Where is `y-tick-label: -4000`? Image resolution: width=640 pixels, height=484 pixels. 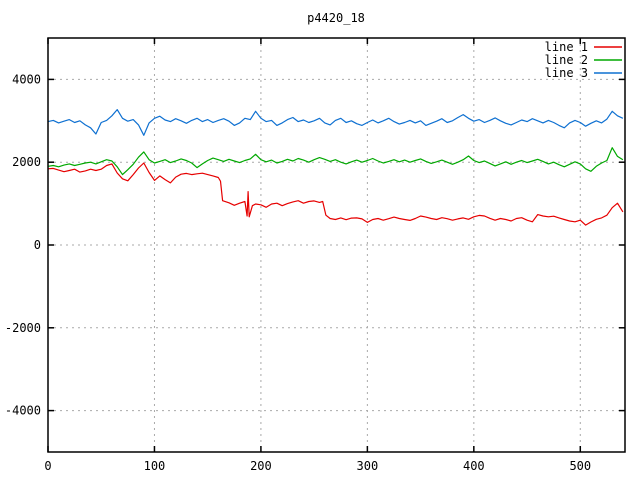 y-tick-label: -4000 is located at coordinates (23, 411).